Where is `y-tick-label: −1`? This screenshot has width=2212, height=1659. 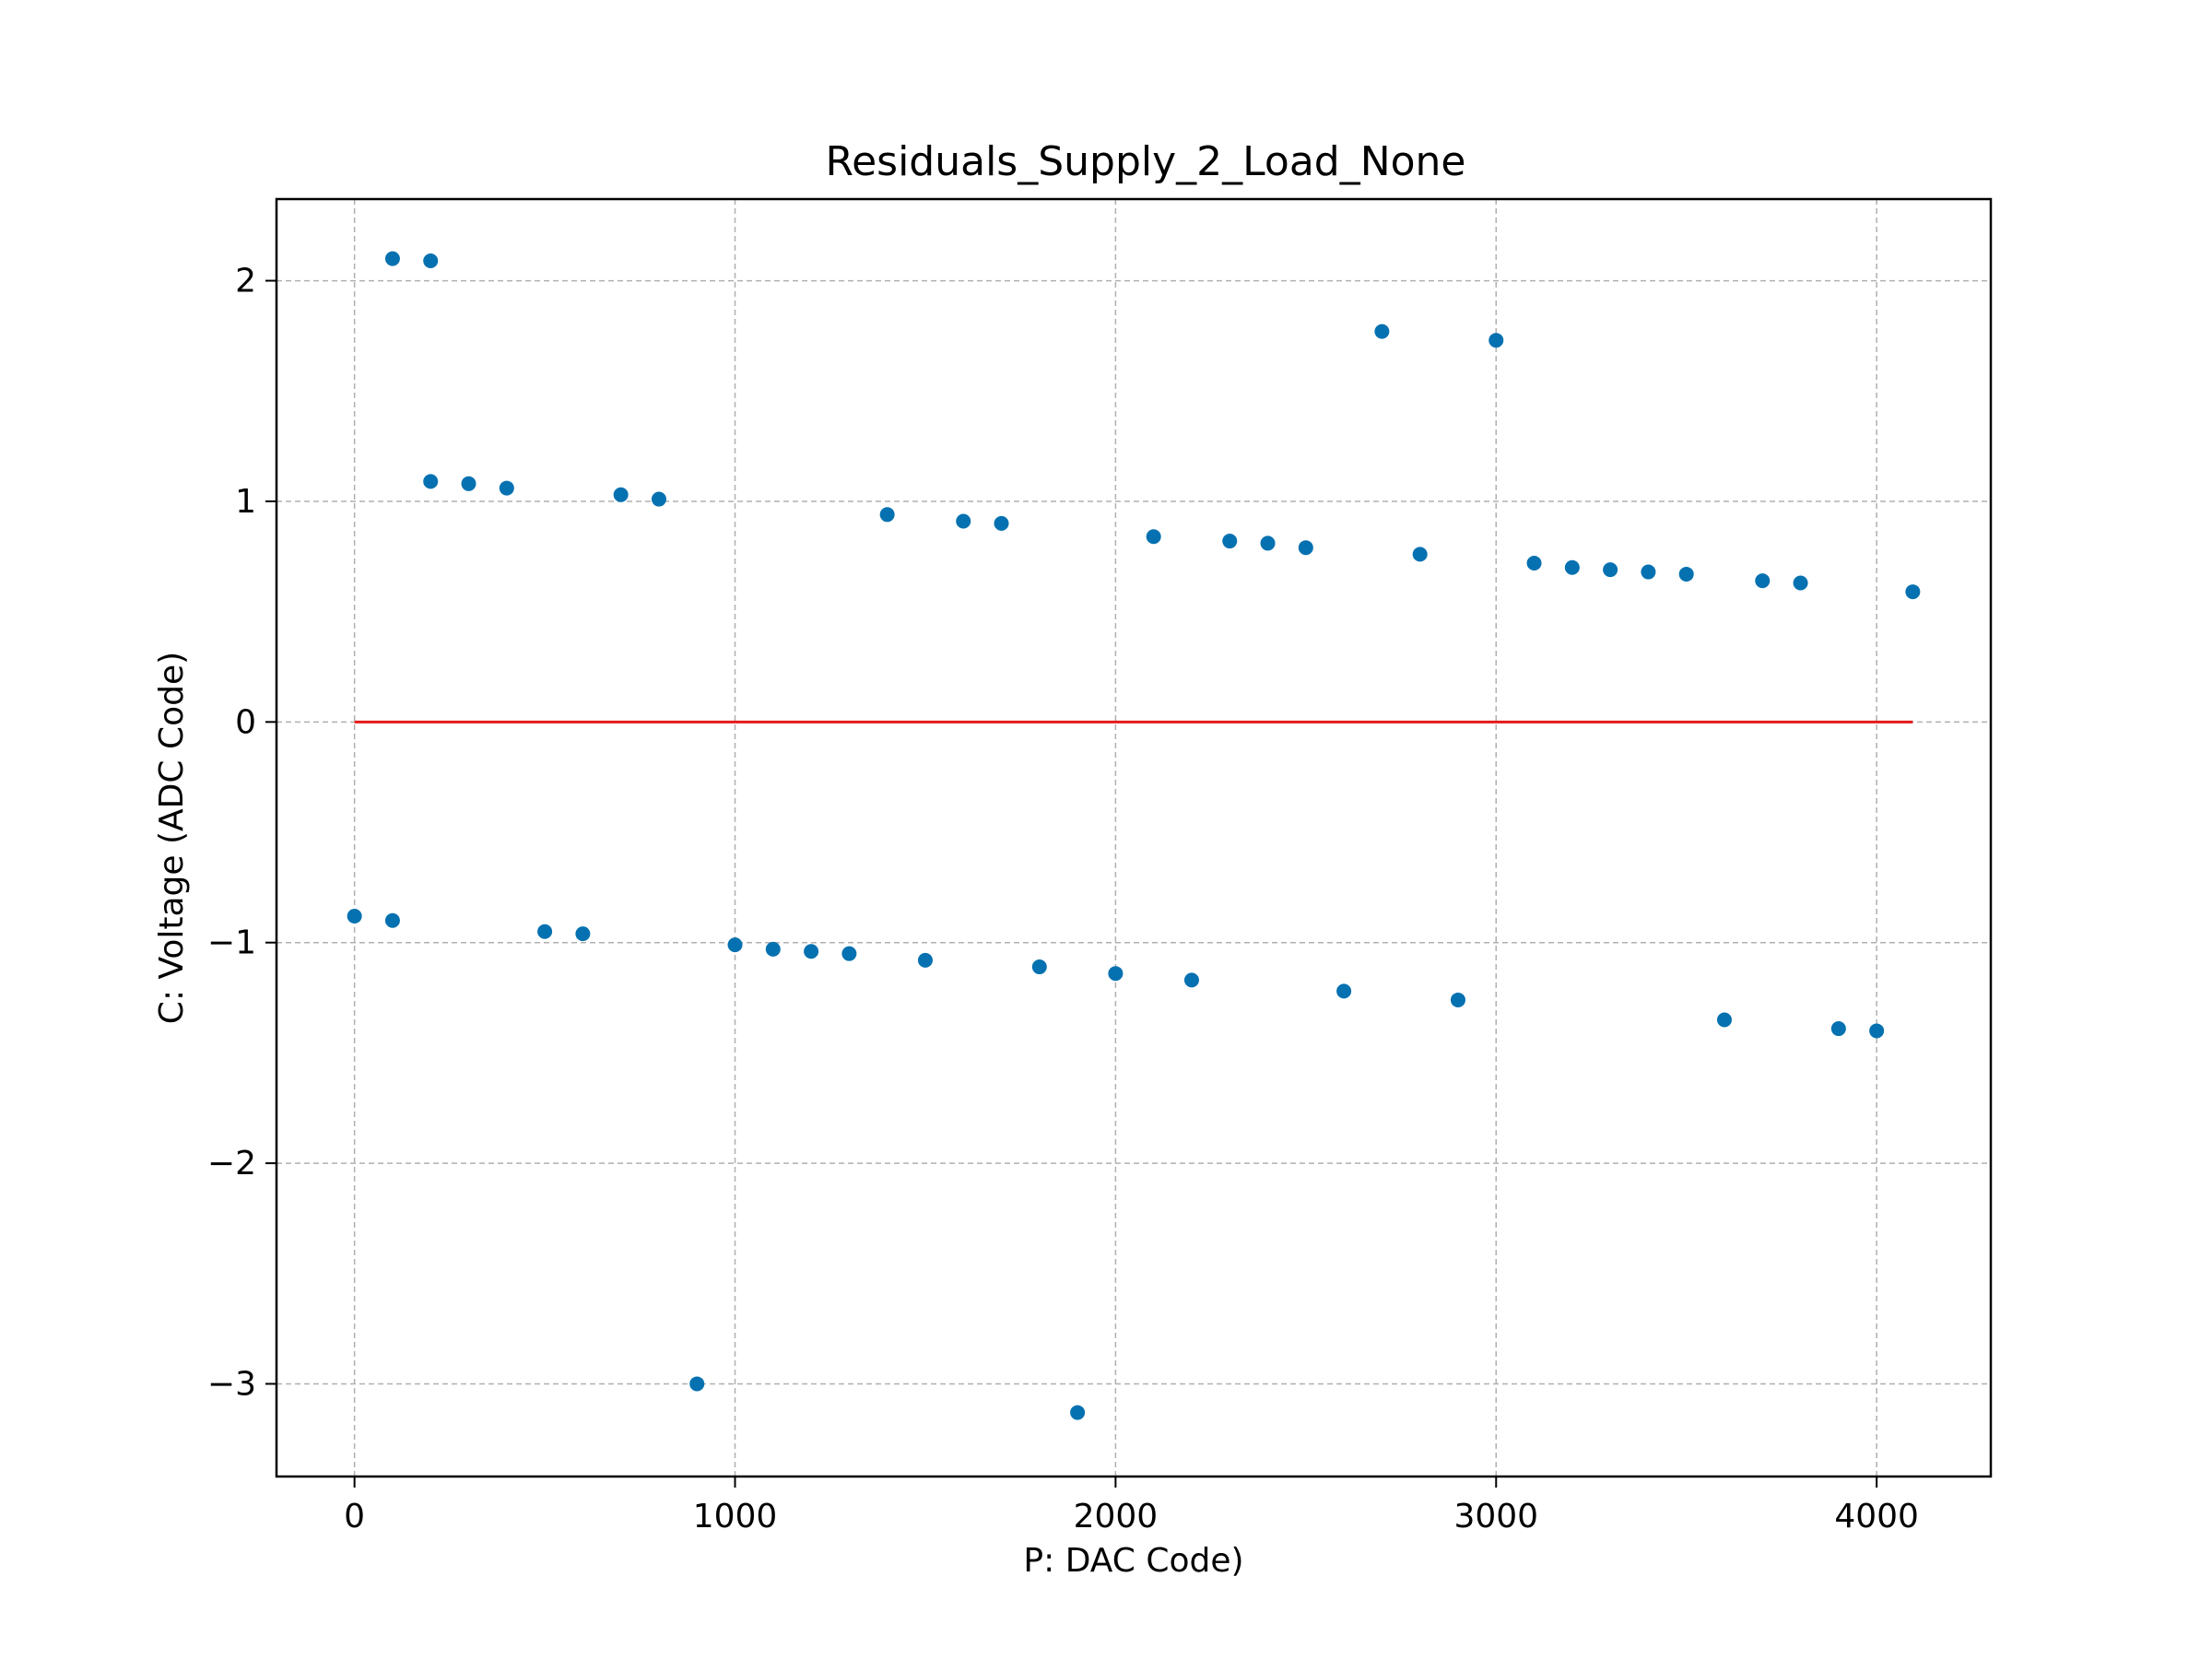
y-tick-label: −1 is located at coordinates (231, 943).